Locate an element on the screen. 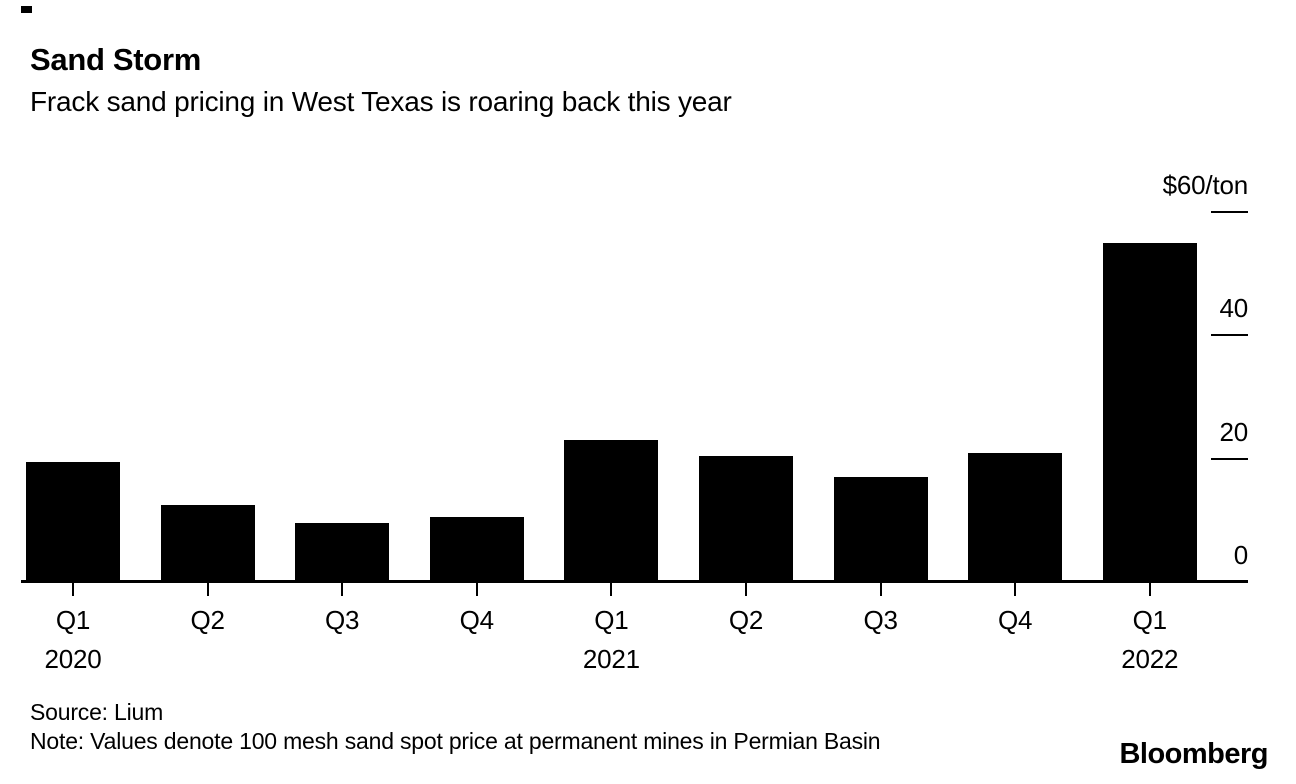 This screenshot has height=784, width=1296. series-legend-swatch is located at coordinates (26, 9).